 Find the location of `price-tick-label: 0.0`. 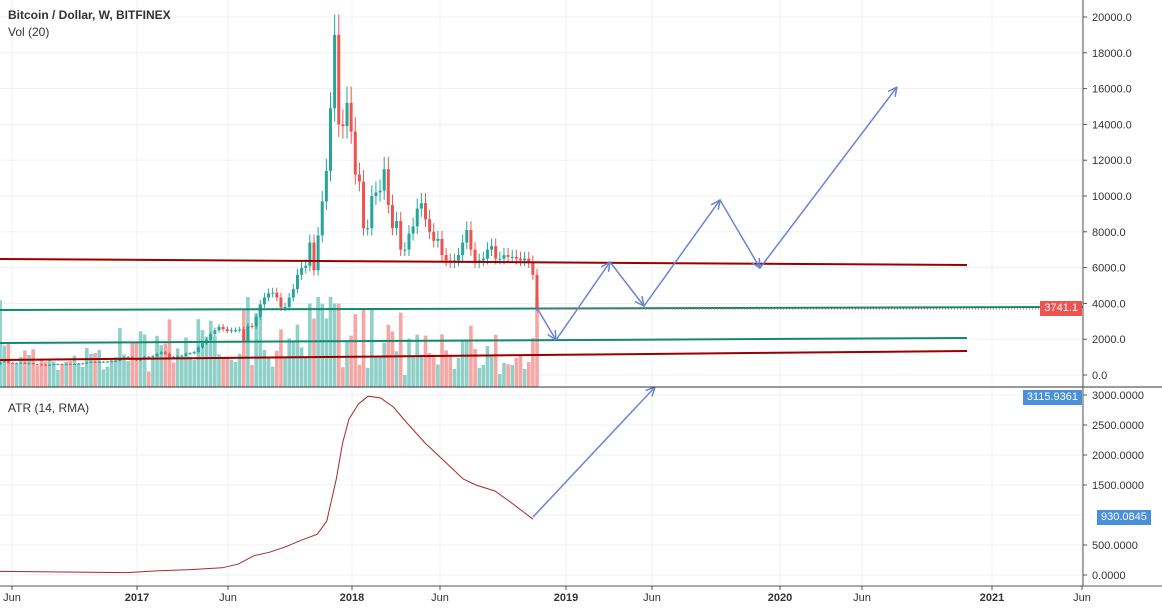

price-tick-label: 0.0 is located at coordinates (1099, 376).